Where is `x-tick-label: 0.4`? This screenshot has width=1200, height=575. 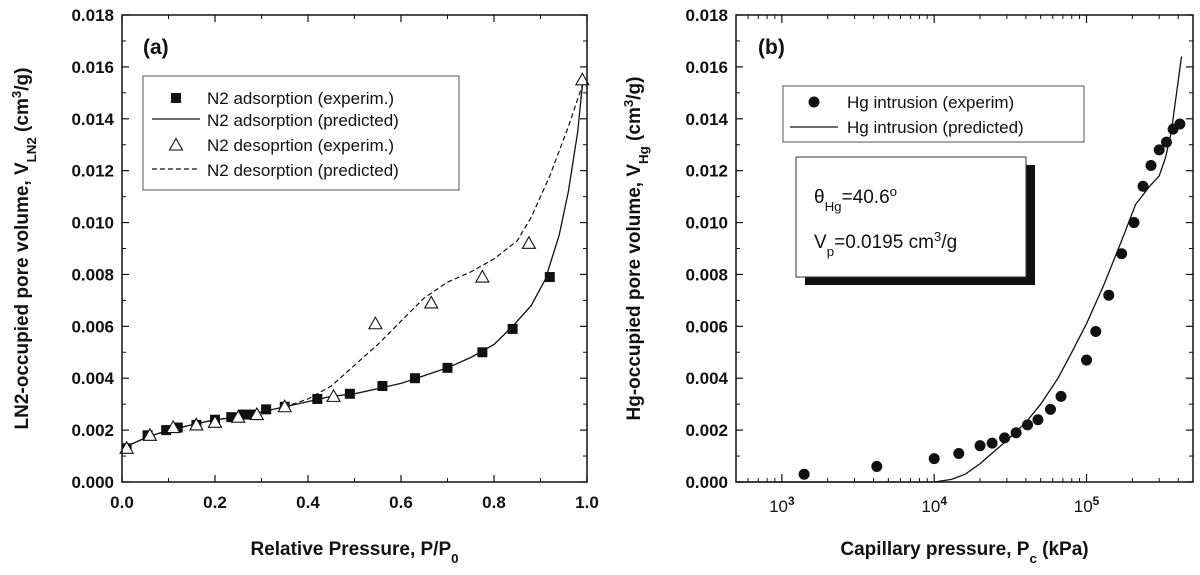
x-tick-label: 0.4 is located at coordinates (308, 502).